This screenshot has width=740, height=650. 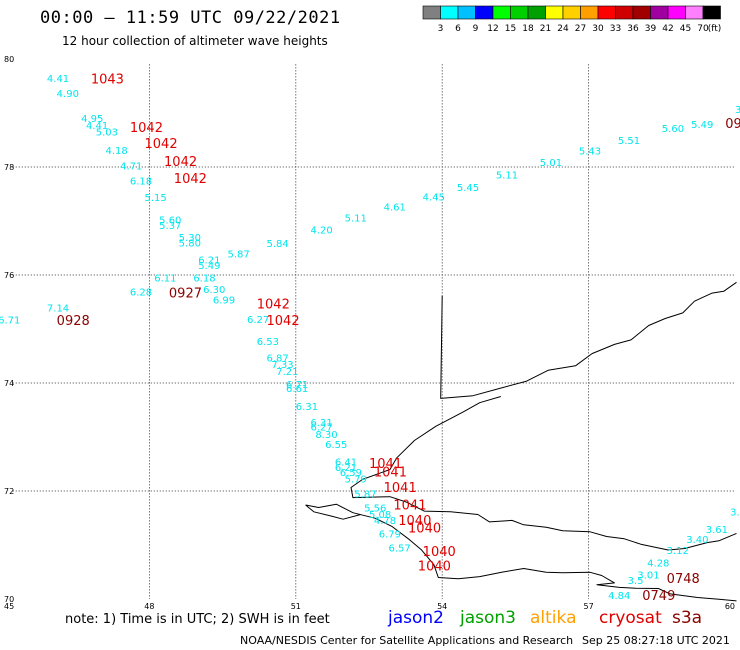 I want to click on legend-tick-label: 15, so click(x=510, y=29).